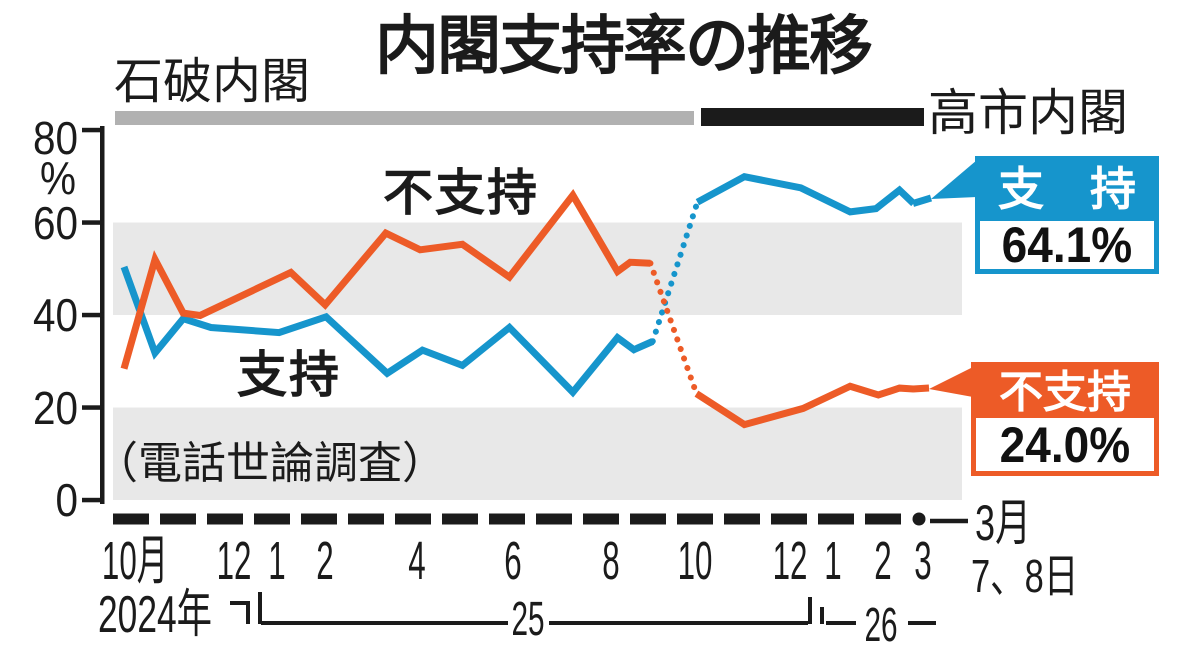 This screenshot has height=662, width=1200. Describe the element at coordinates (239, 603) in the screenshot. I see `year-bracket-dash-left` at that location.